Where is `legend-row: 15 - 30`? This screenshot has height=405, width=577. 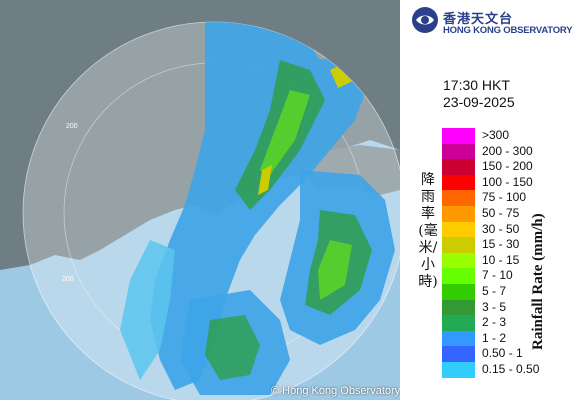 legend-row: 15 - 30 is located at coordinates (502, 245).